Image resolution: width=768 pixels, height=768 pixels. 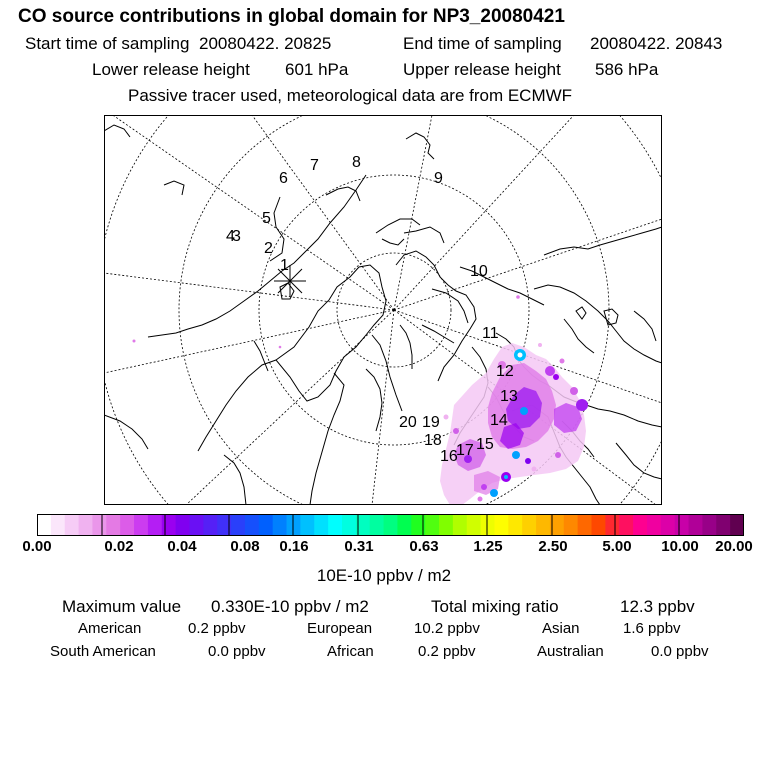 I want to click on release-site-marker, so click(x=290, y=281).